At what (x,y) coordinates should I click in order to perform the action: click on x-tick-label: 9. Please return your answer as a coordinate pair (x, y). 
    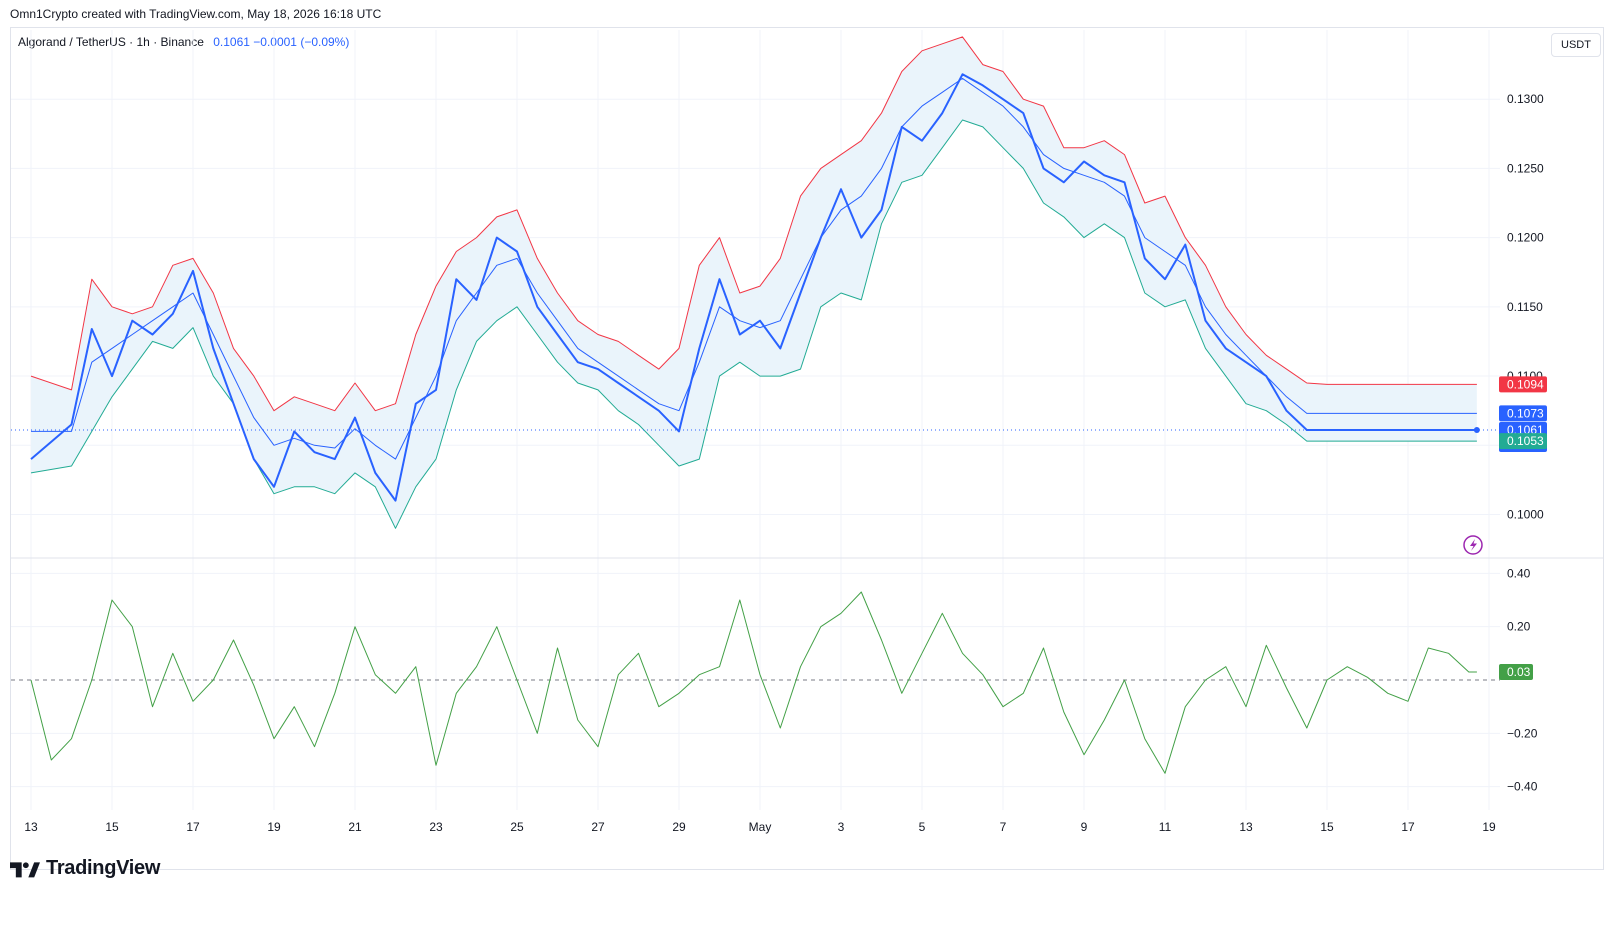
    Looking at the image, I should click on (1084, 827).